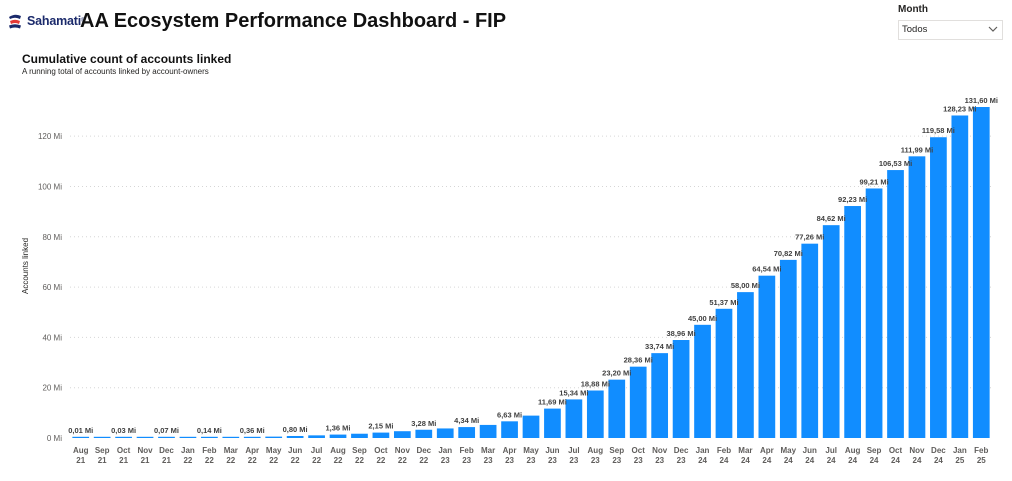 This screenshot has width=1012, height=481. What do you see at coordinates (831, 450) in the screenshot?
I see `x-tick-label-month: Jul` at bounding box center [831, 450].